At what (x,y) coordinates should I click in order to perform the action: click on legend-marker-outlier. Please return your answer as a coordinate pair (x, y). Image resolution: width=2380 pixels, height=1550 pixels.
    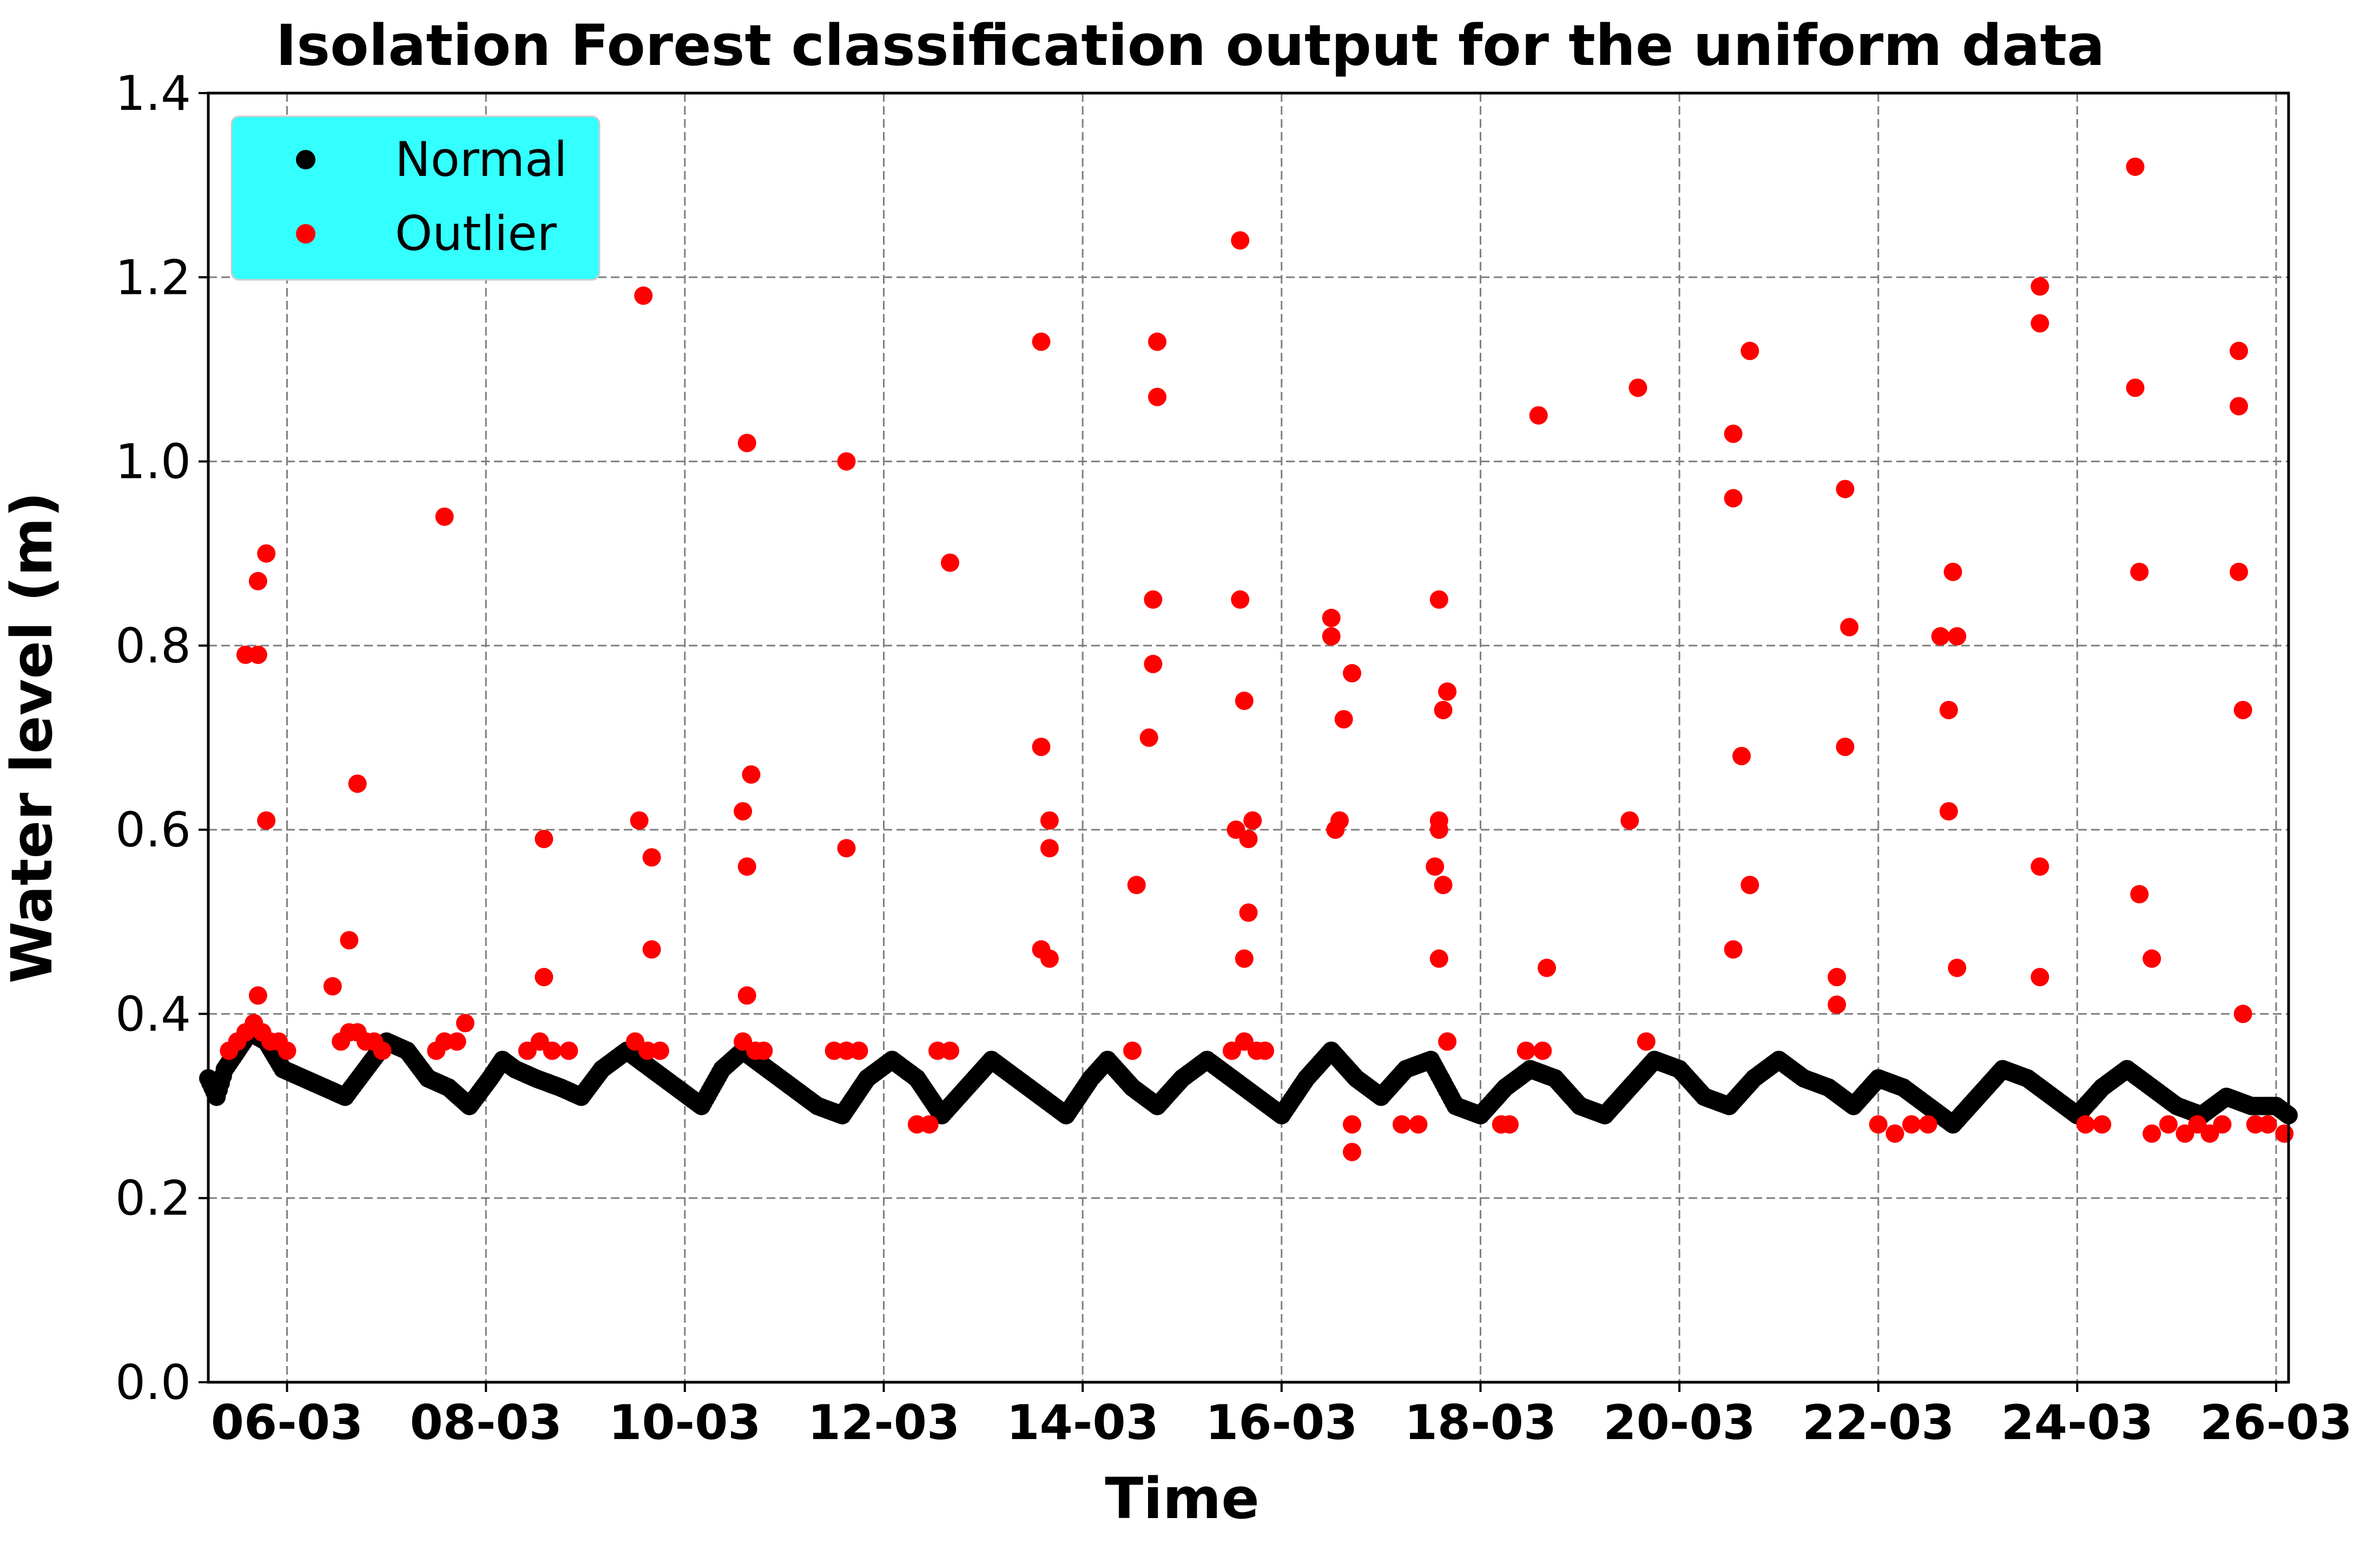
    Looking at the image, I should click on (305, 234).